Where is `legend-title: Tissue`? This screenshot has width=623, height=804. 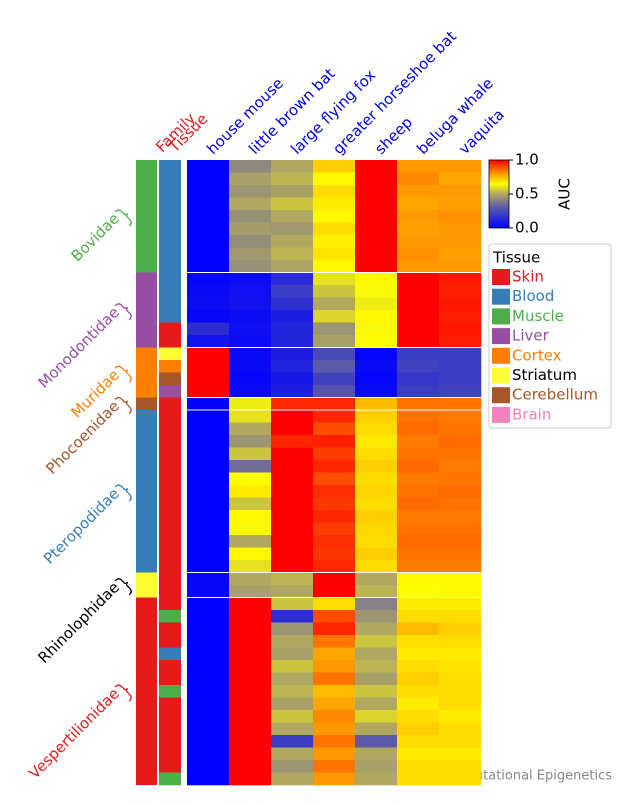
legend-title: Tissue is located at coordinates (516, 258).